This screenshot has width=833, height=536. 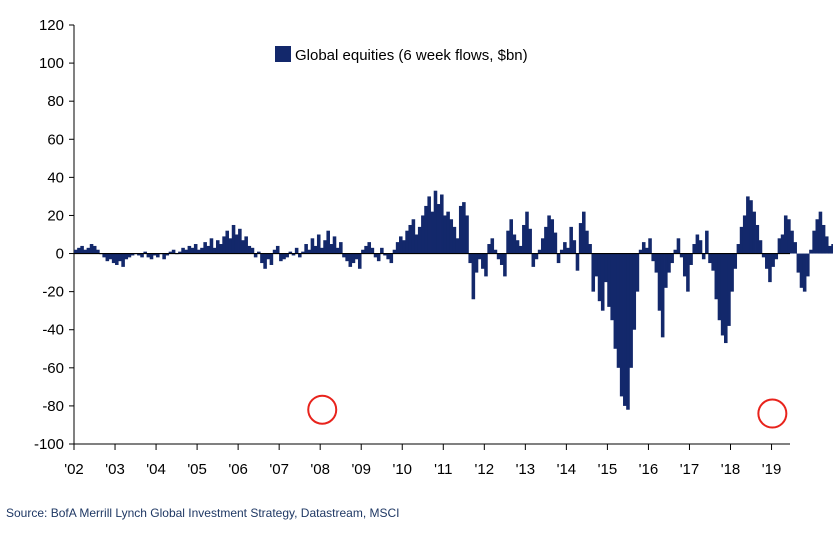 I want to click on x-tick-label: '15, so click(x=608, y=469).